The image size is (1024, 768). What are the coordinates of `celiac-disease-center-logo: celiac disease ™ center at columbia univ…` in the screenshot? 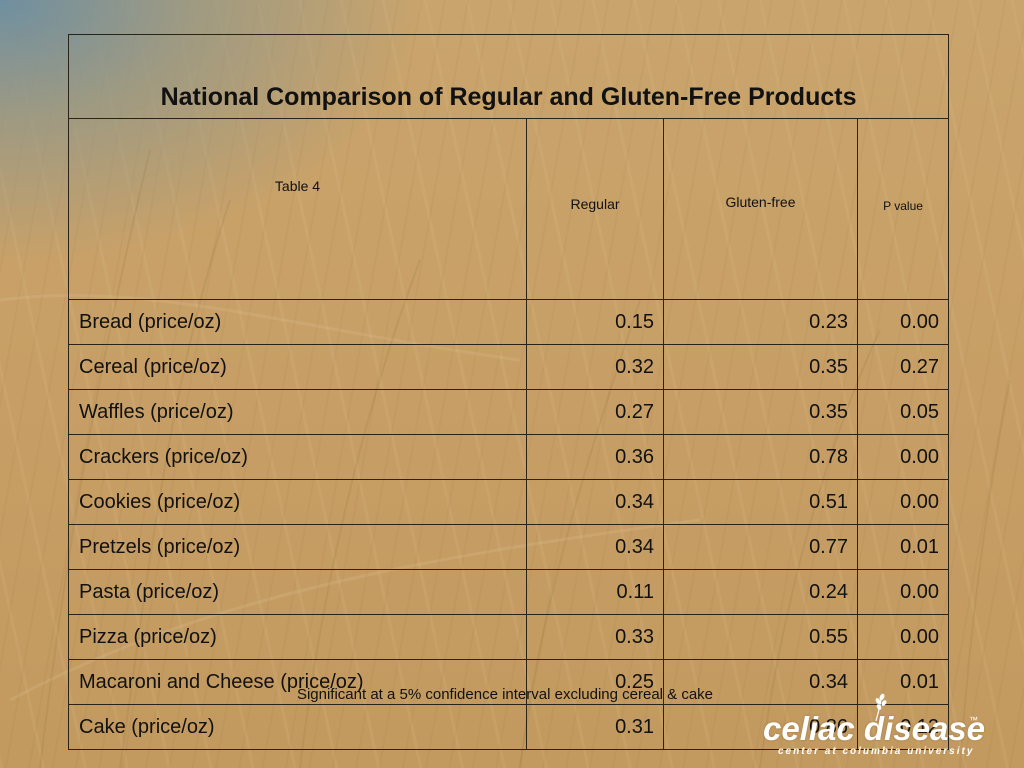 It's located at (880, 728).